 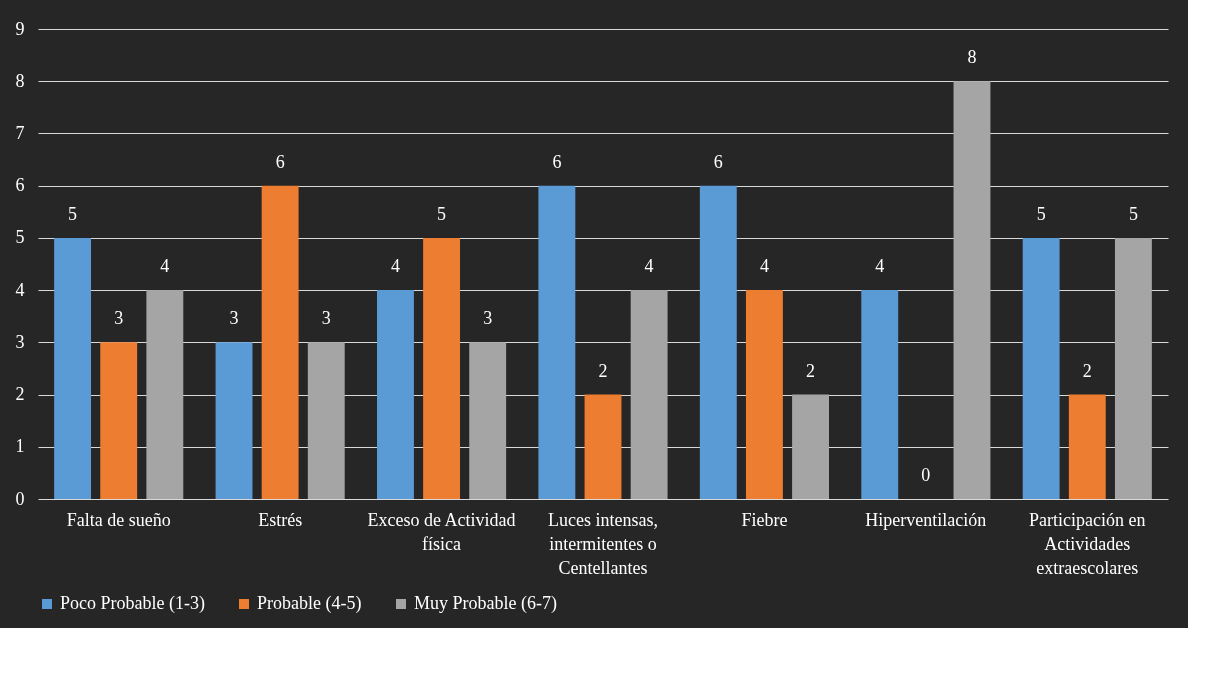 I want to click on x-tick-label: Estrés, so click(x=280, y=519).